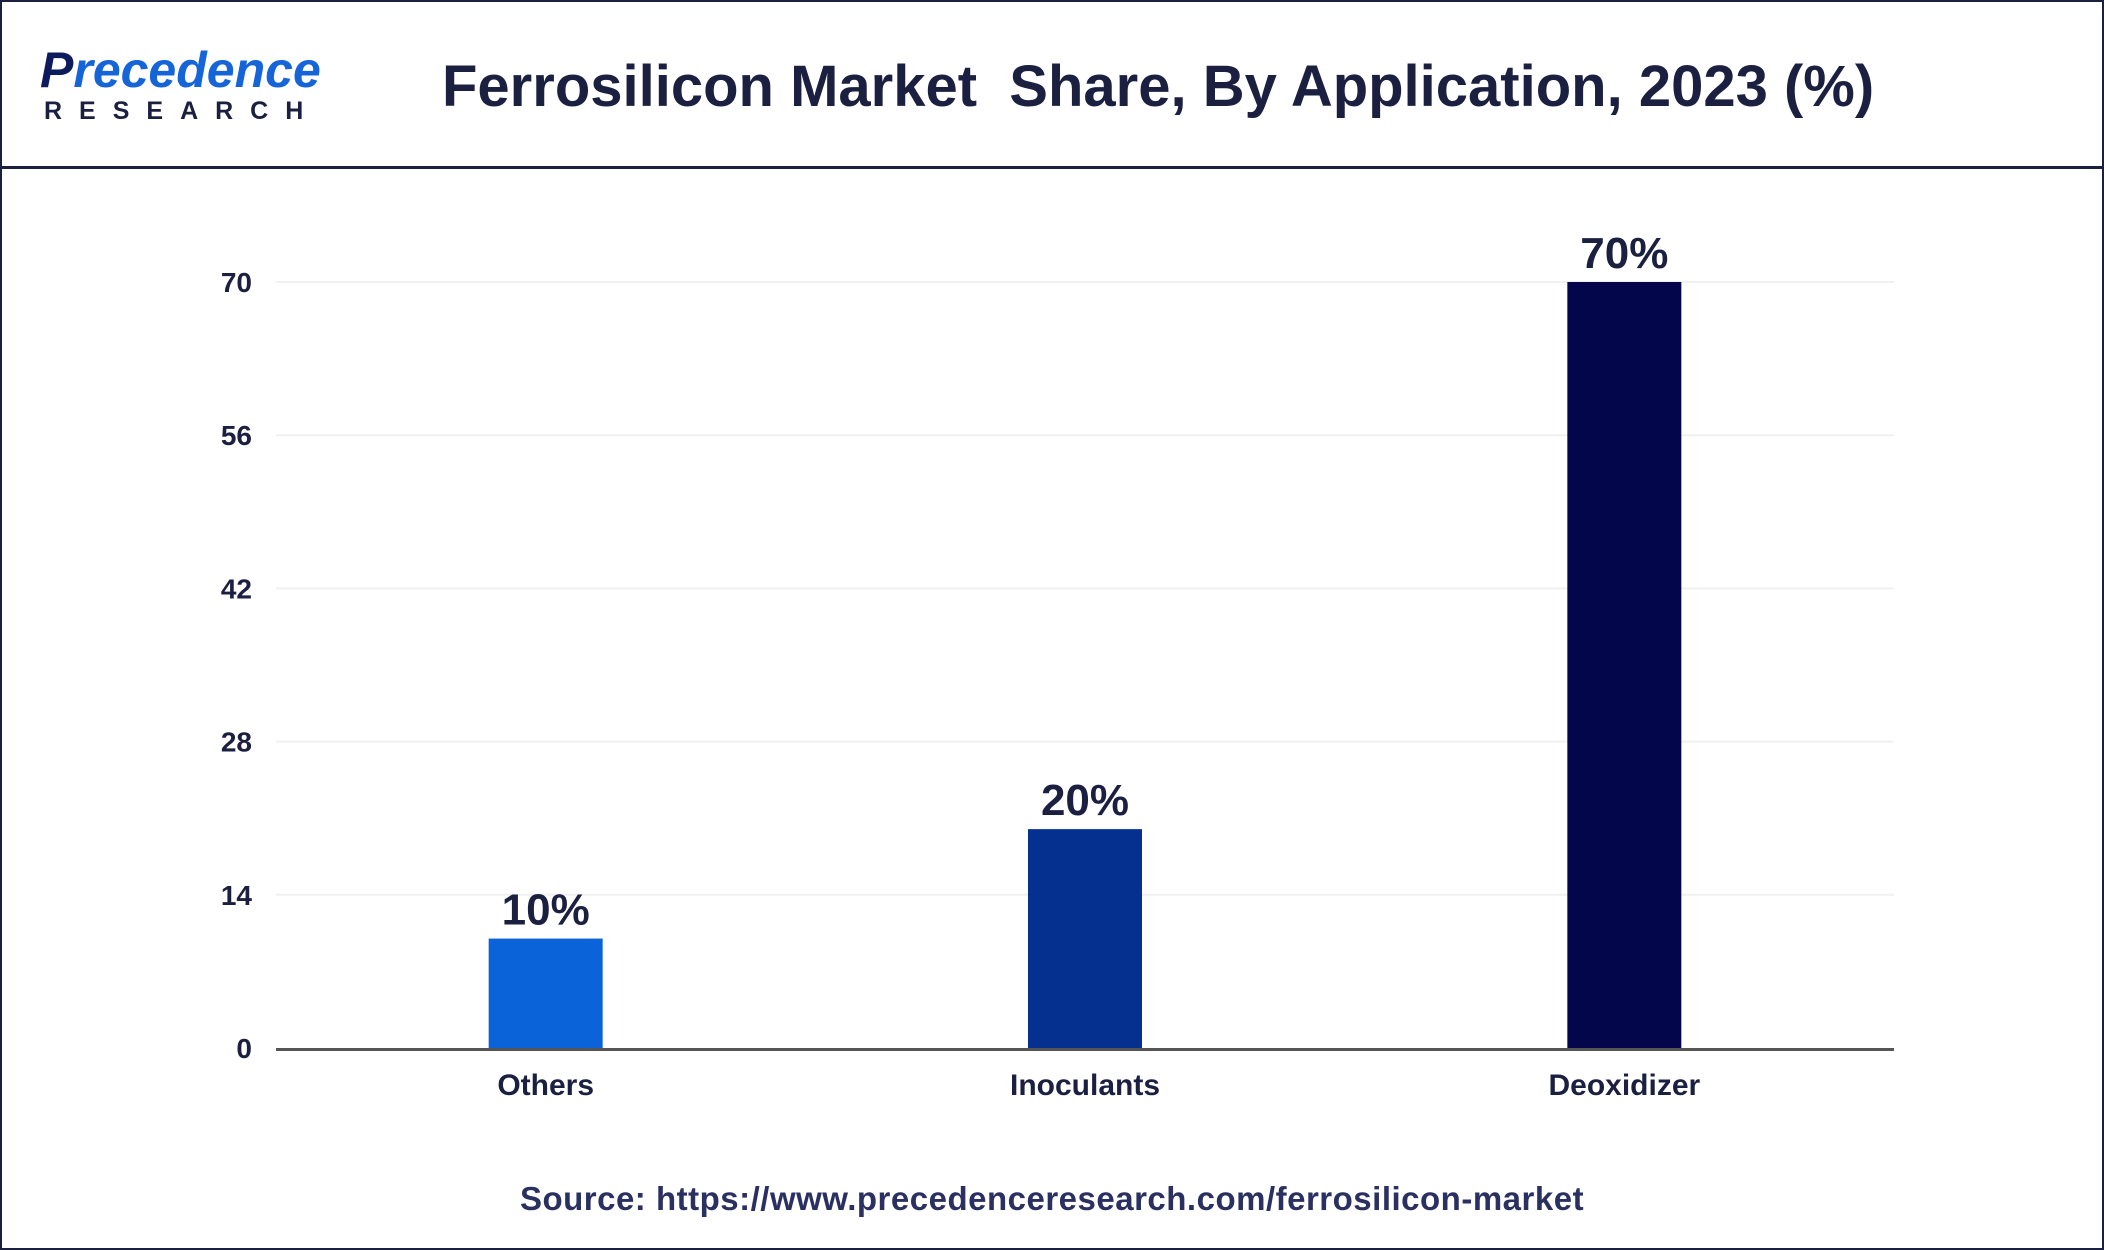 The width and height of the screenshot is (2104, 1250). What do you see at coordinates (236, 588) in the screenshot?
I see `y-tick-label-42: 42` at bounding box center [236, 588].